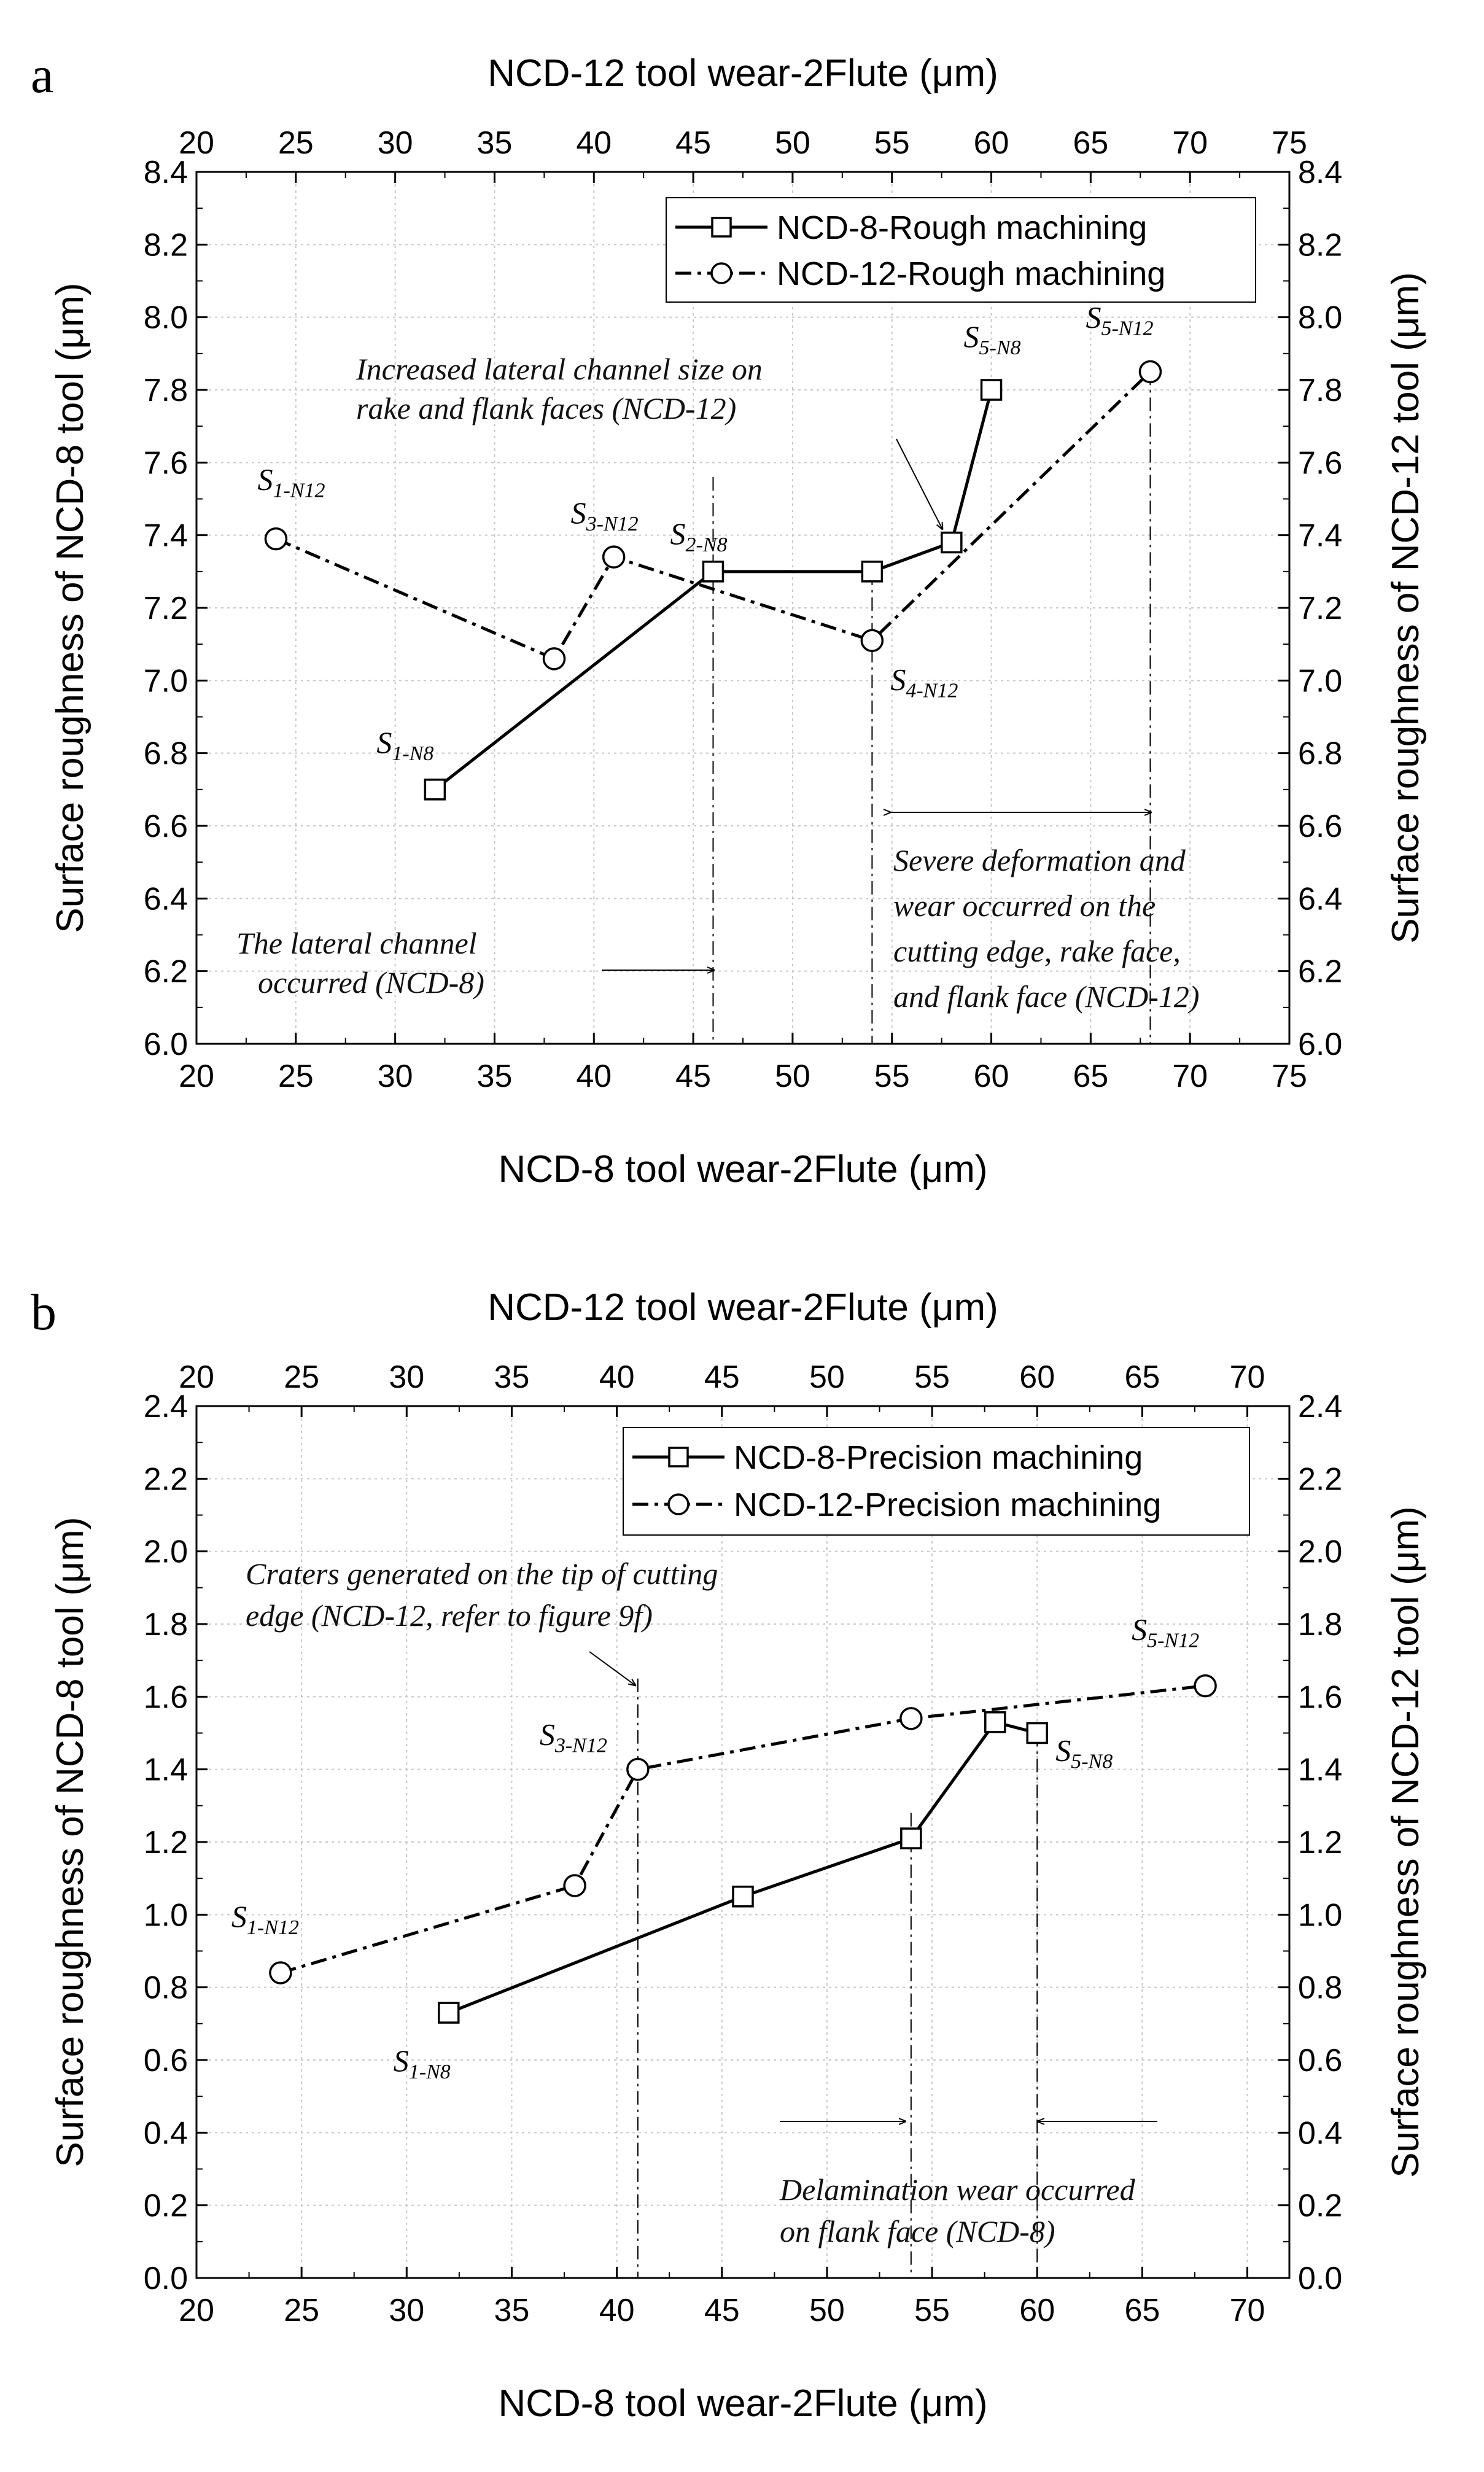 This screenshot has height=2472, width=1484. What do you see at coordinates (166, 172) in the screenshot?
I see `y-tick-label-left: 8.4` at bounding box center [166, 172].